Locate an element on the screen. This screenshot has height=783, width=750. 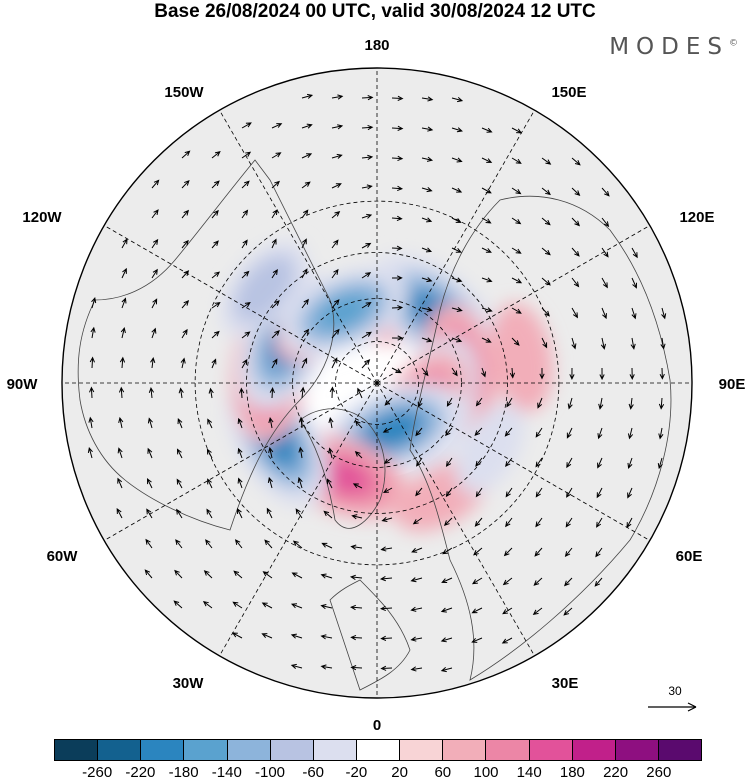
colorbar is located at coordinates (378, 750).